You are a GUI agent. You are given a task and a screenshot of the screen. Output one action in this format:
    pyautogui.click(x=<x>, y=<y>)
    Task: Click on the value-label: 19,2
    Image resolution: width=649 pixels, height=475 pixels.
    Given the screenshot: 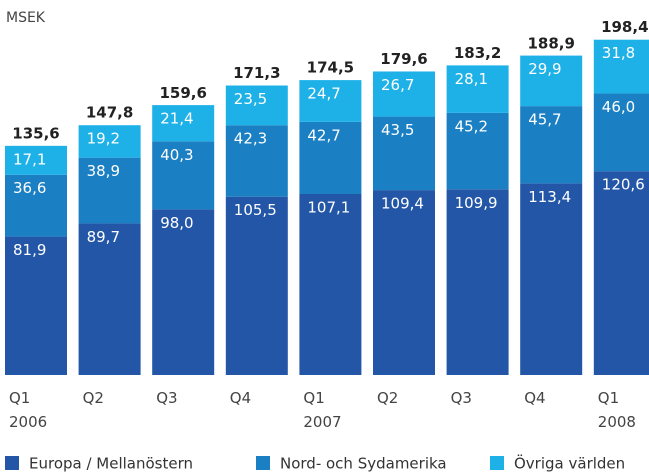 What is the action you would take?
    pyautogui.click(x=103, y=139)
    